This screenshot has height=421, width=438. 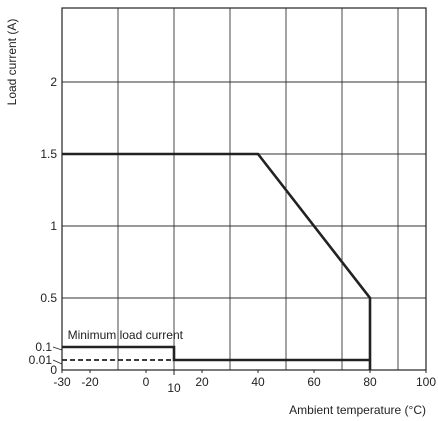 I want to click on y-tick-label: 0.5, so click(x=48, y=298).